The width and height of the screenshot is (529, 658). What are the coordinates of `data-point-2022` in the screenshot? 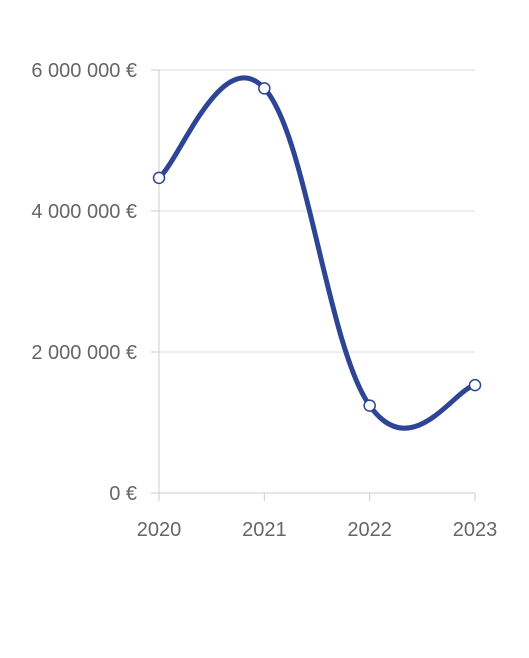 It's located at (369, 405).